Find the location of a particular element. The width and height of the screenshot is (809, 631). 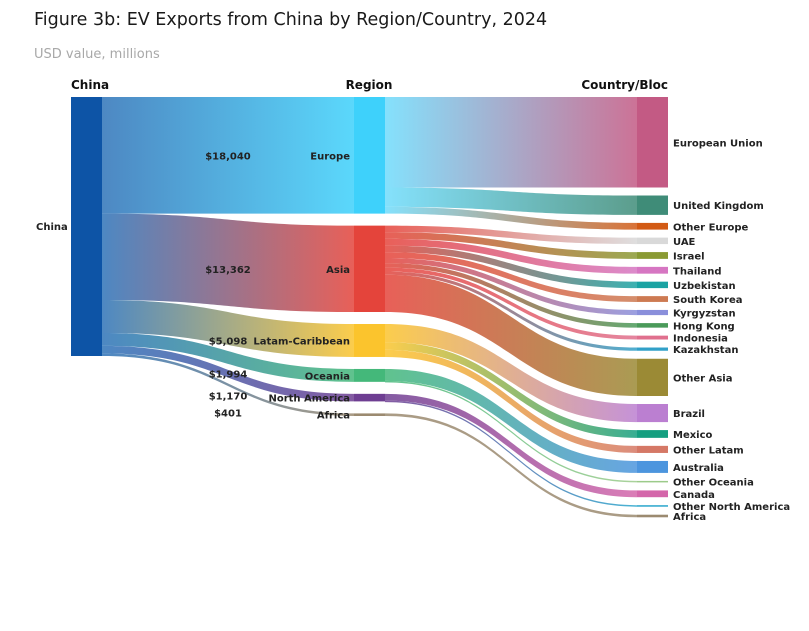

flow-northamerica-canada is located at coordinates (511, 445).